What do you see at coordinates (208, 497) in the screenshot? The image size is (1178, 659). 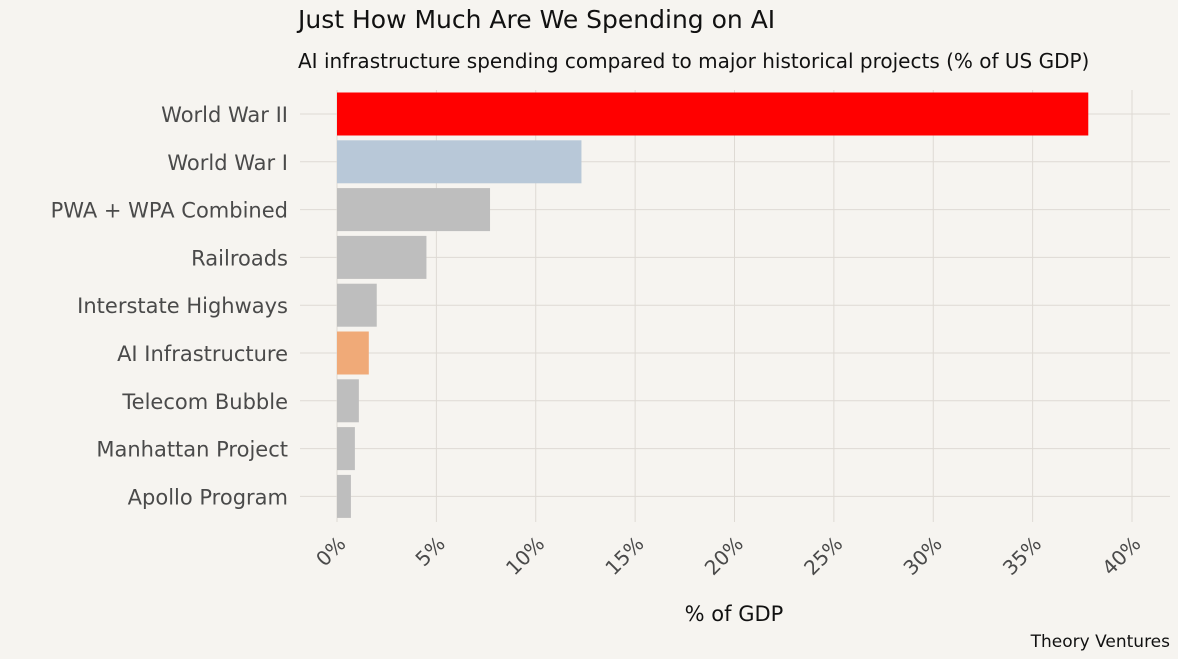 I see `category-label: Apollo Program` at bounding box center [208, 497].